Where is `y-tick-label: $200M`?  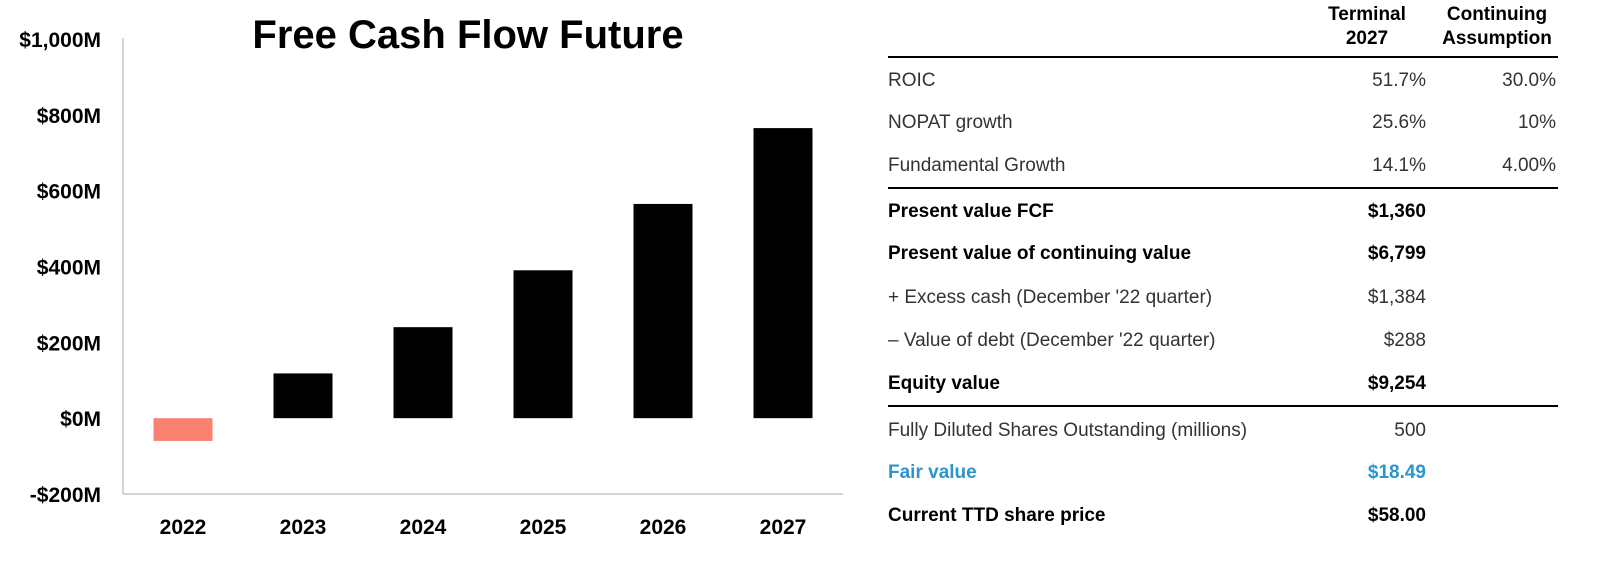 y-tick-label: $200M is located at coordinates (69, 343).